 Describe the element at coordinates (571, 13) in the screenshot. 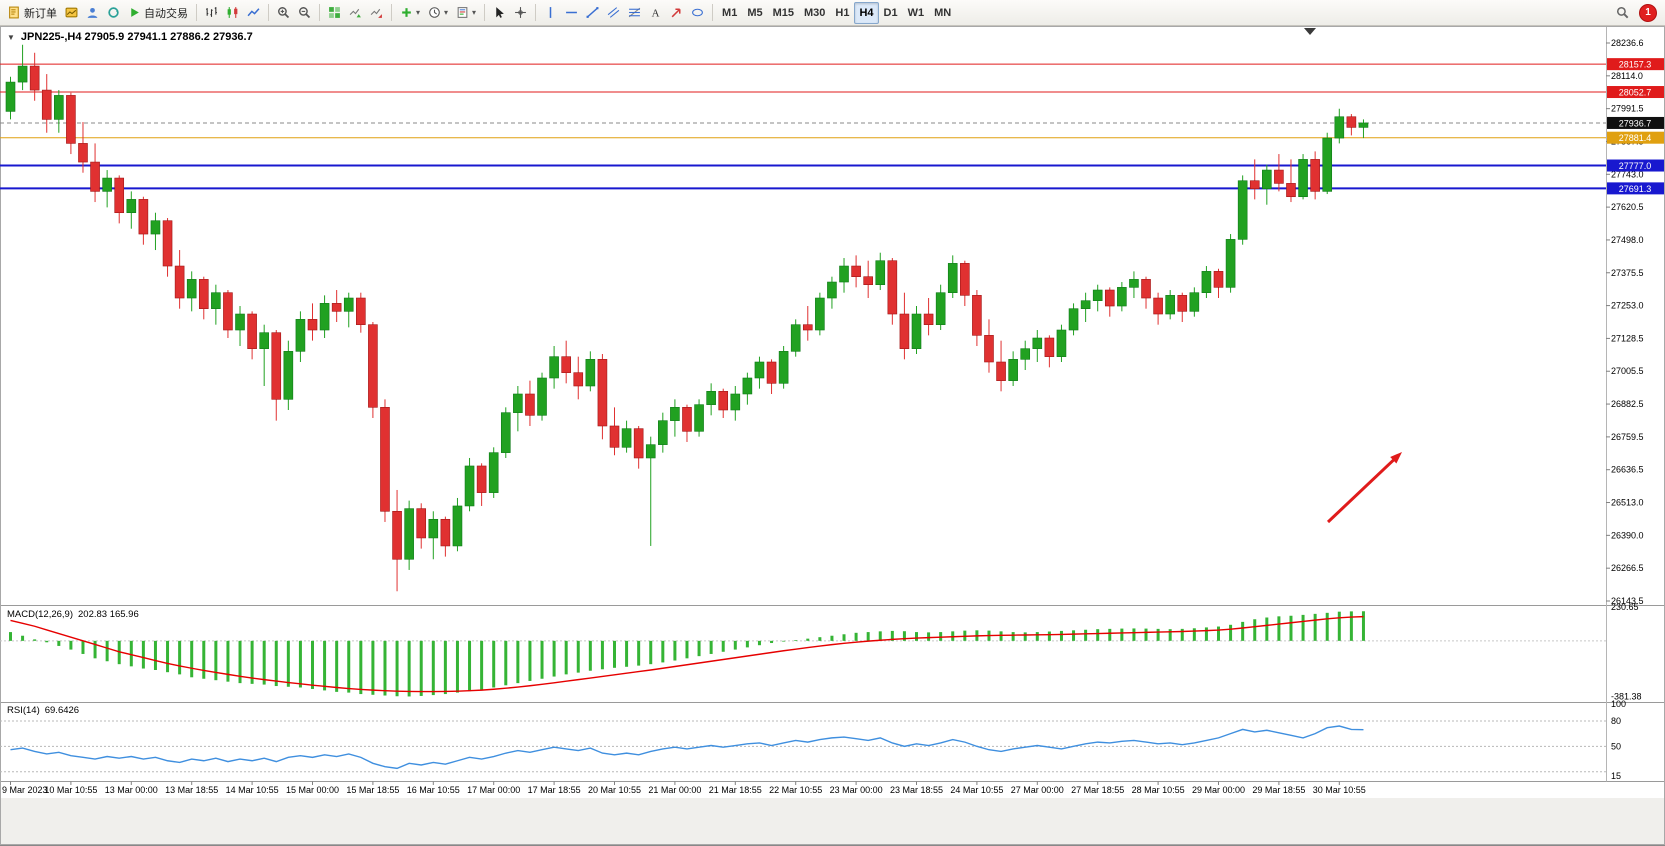

I see `horizontal-line-button` at that location.